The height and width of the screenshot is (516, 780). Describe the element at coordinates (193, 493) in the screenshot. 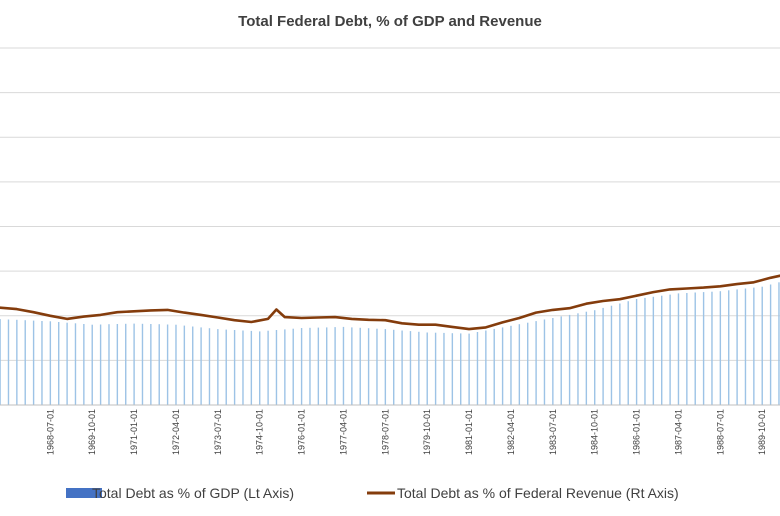

I see `legend-label-bar: Total Debt as % of GDP (Lt Axis)` at that location.